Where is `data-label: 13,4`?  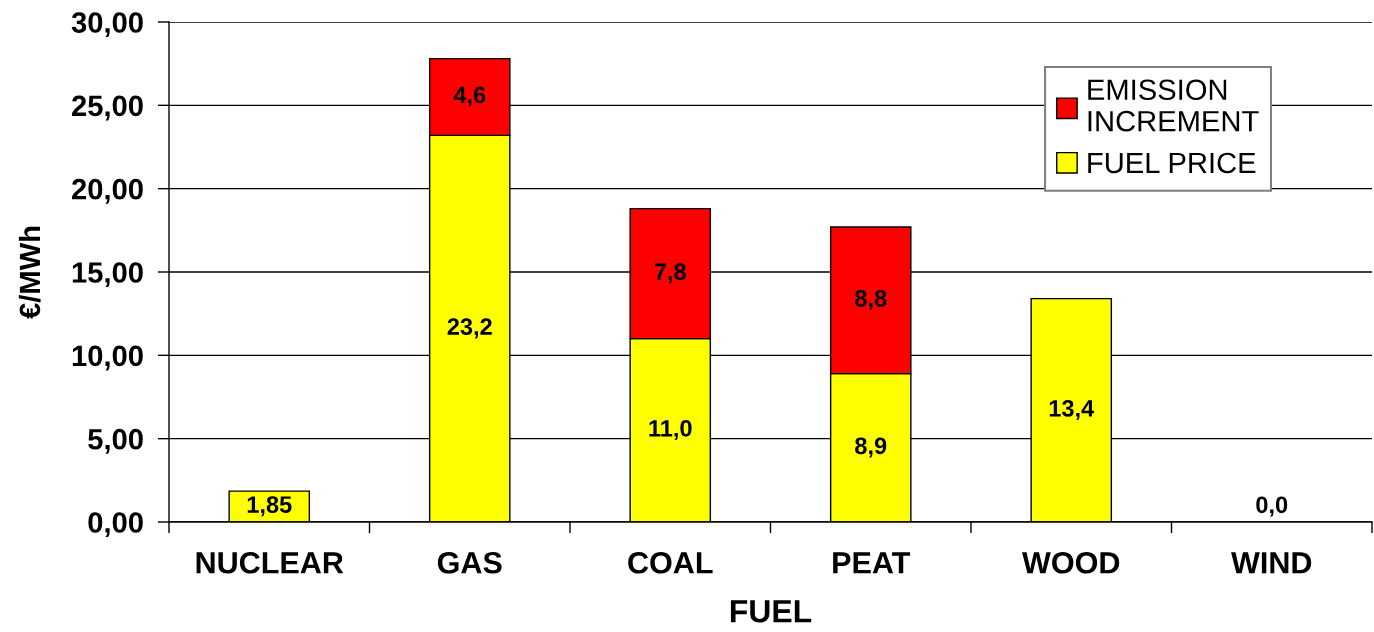
data-label: 13,4 is located at coordinates (1072, 410).